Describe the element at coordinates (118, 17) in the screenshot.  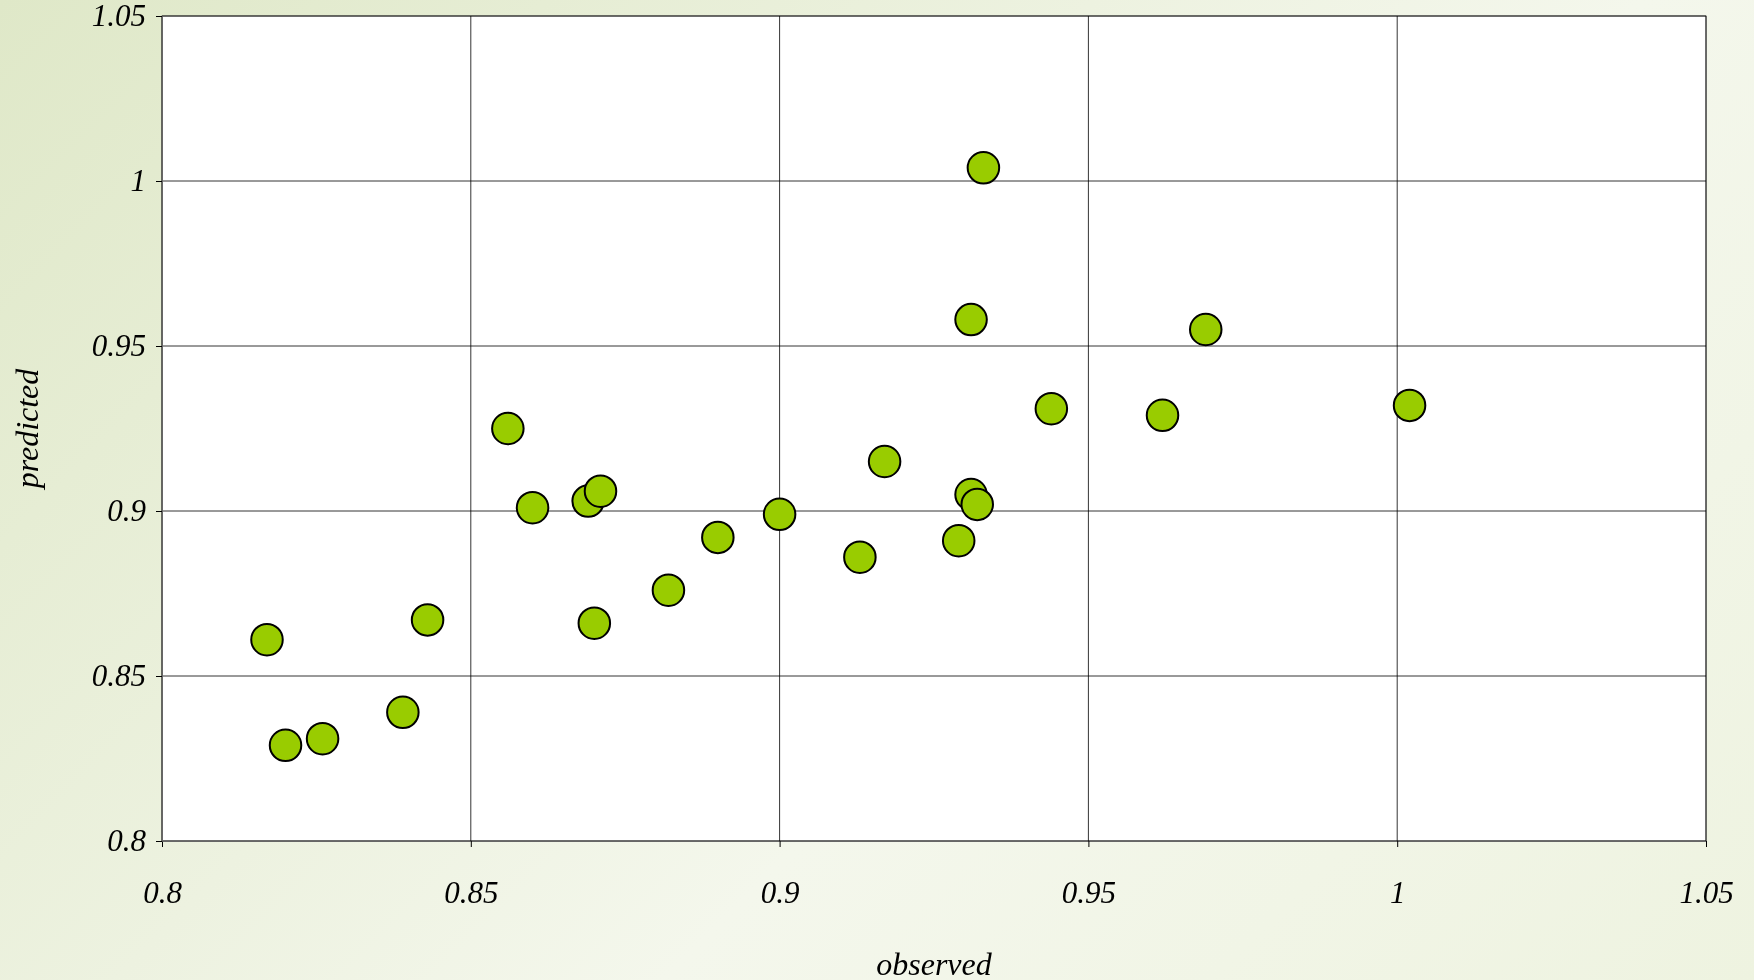
I see `y-tick-label: 1.05` at that location.